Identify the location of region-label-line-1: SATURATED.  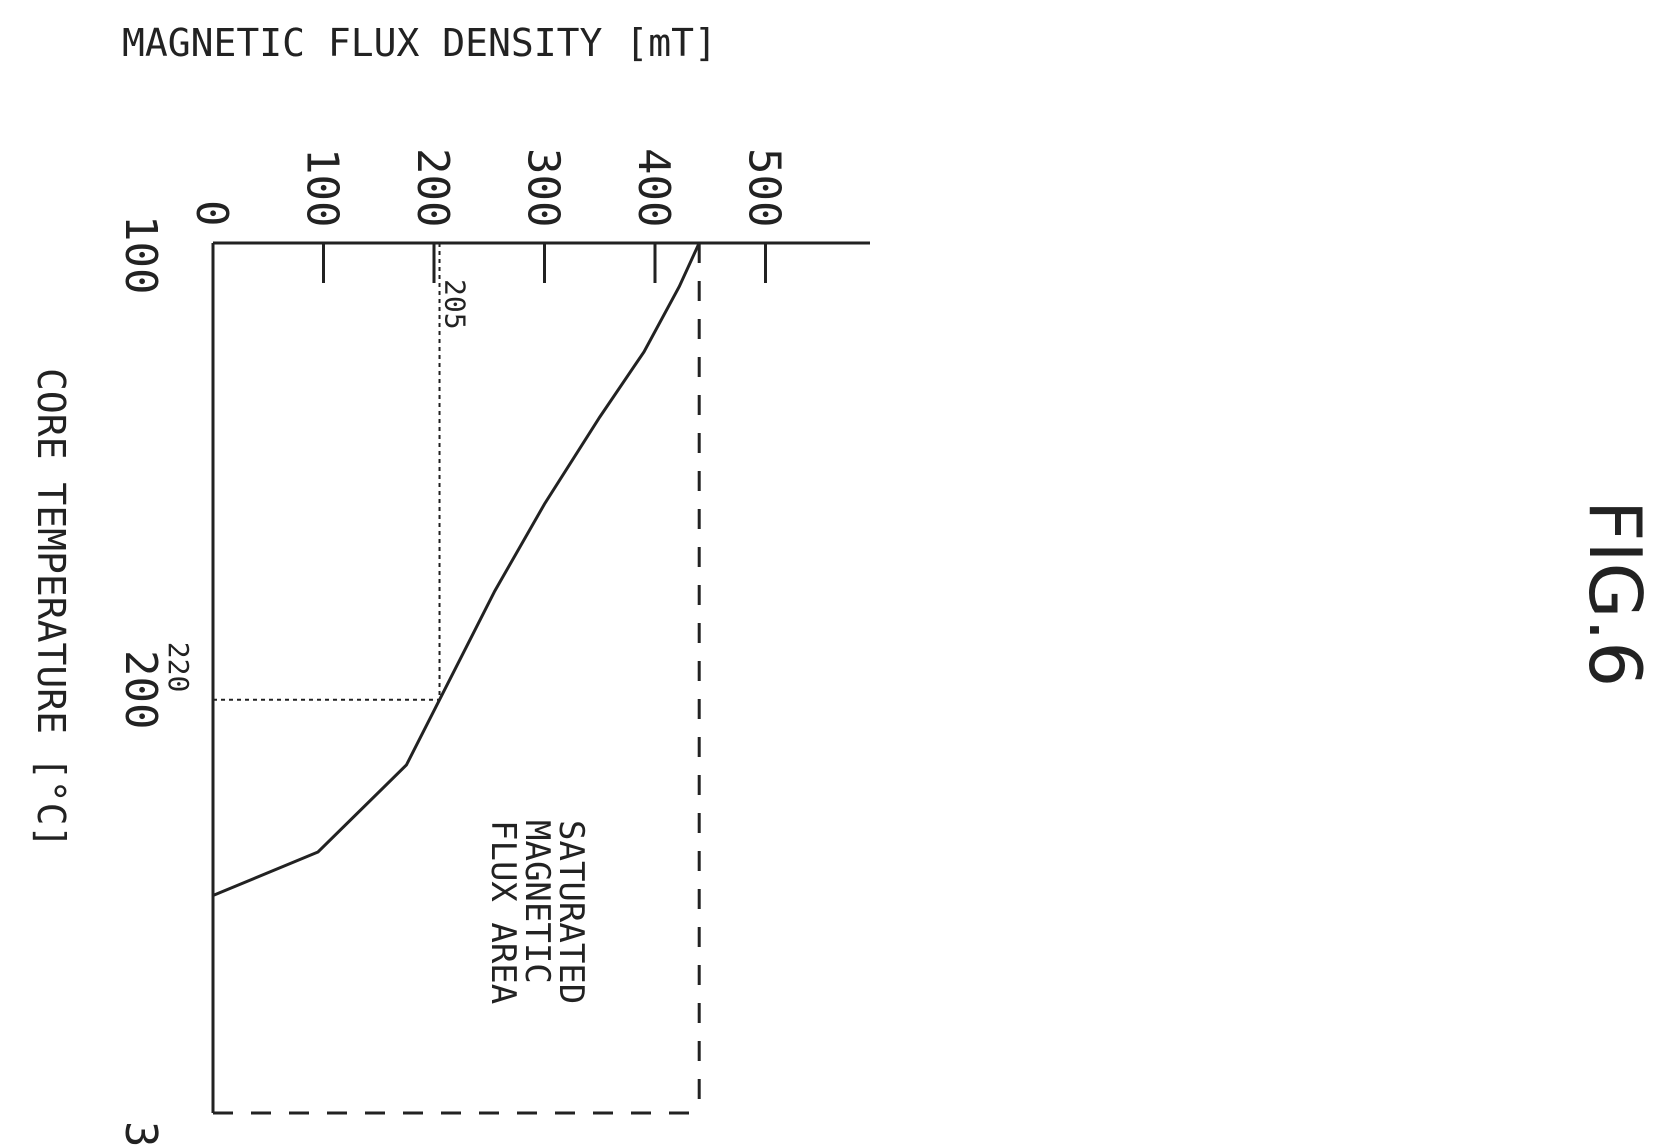
(571, 912).